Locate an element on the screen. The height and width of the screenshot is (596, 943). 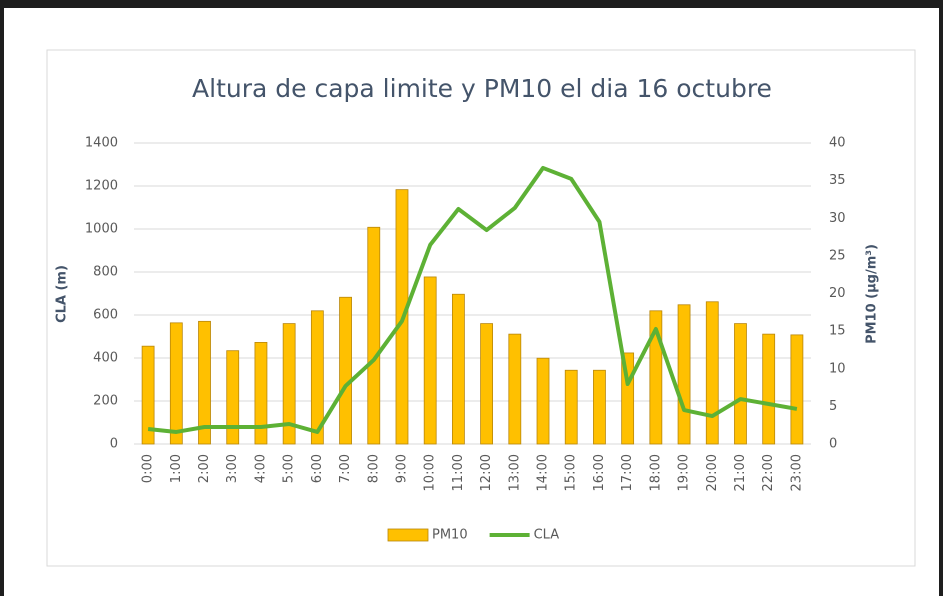
frame-left is located at coordinates (2, 298).